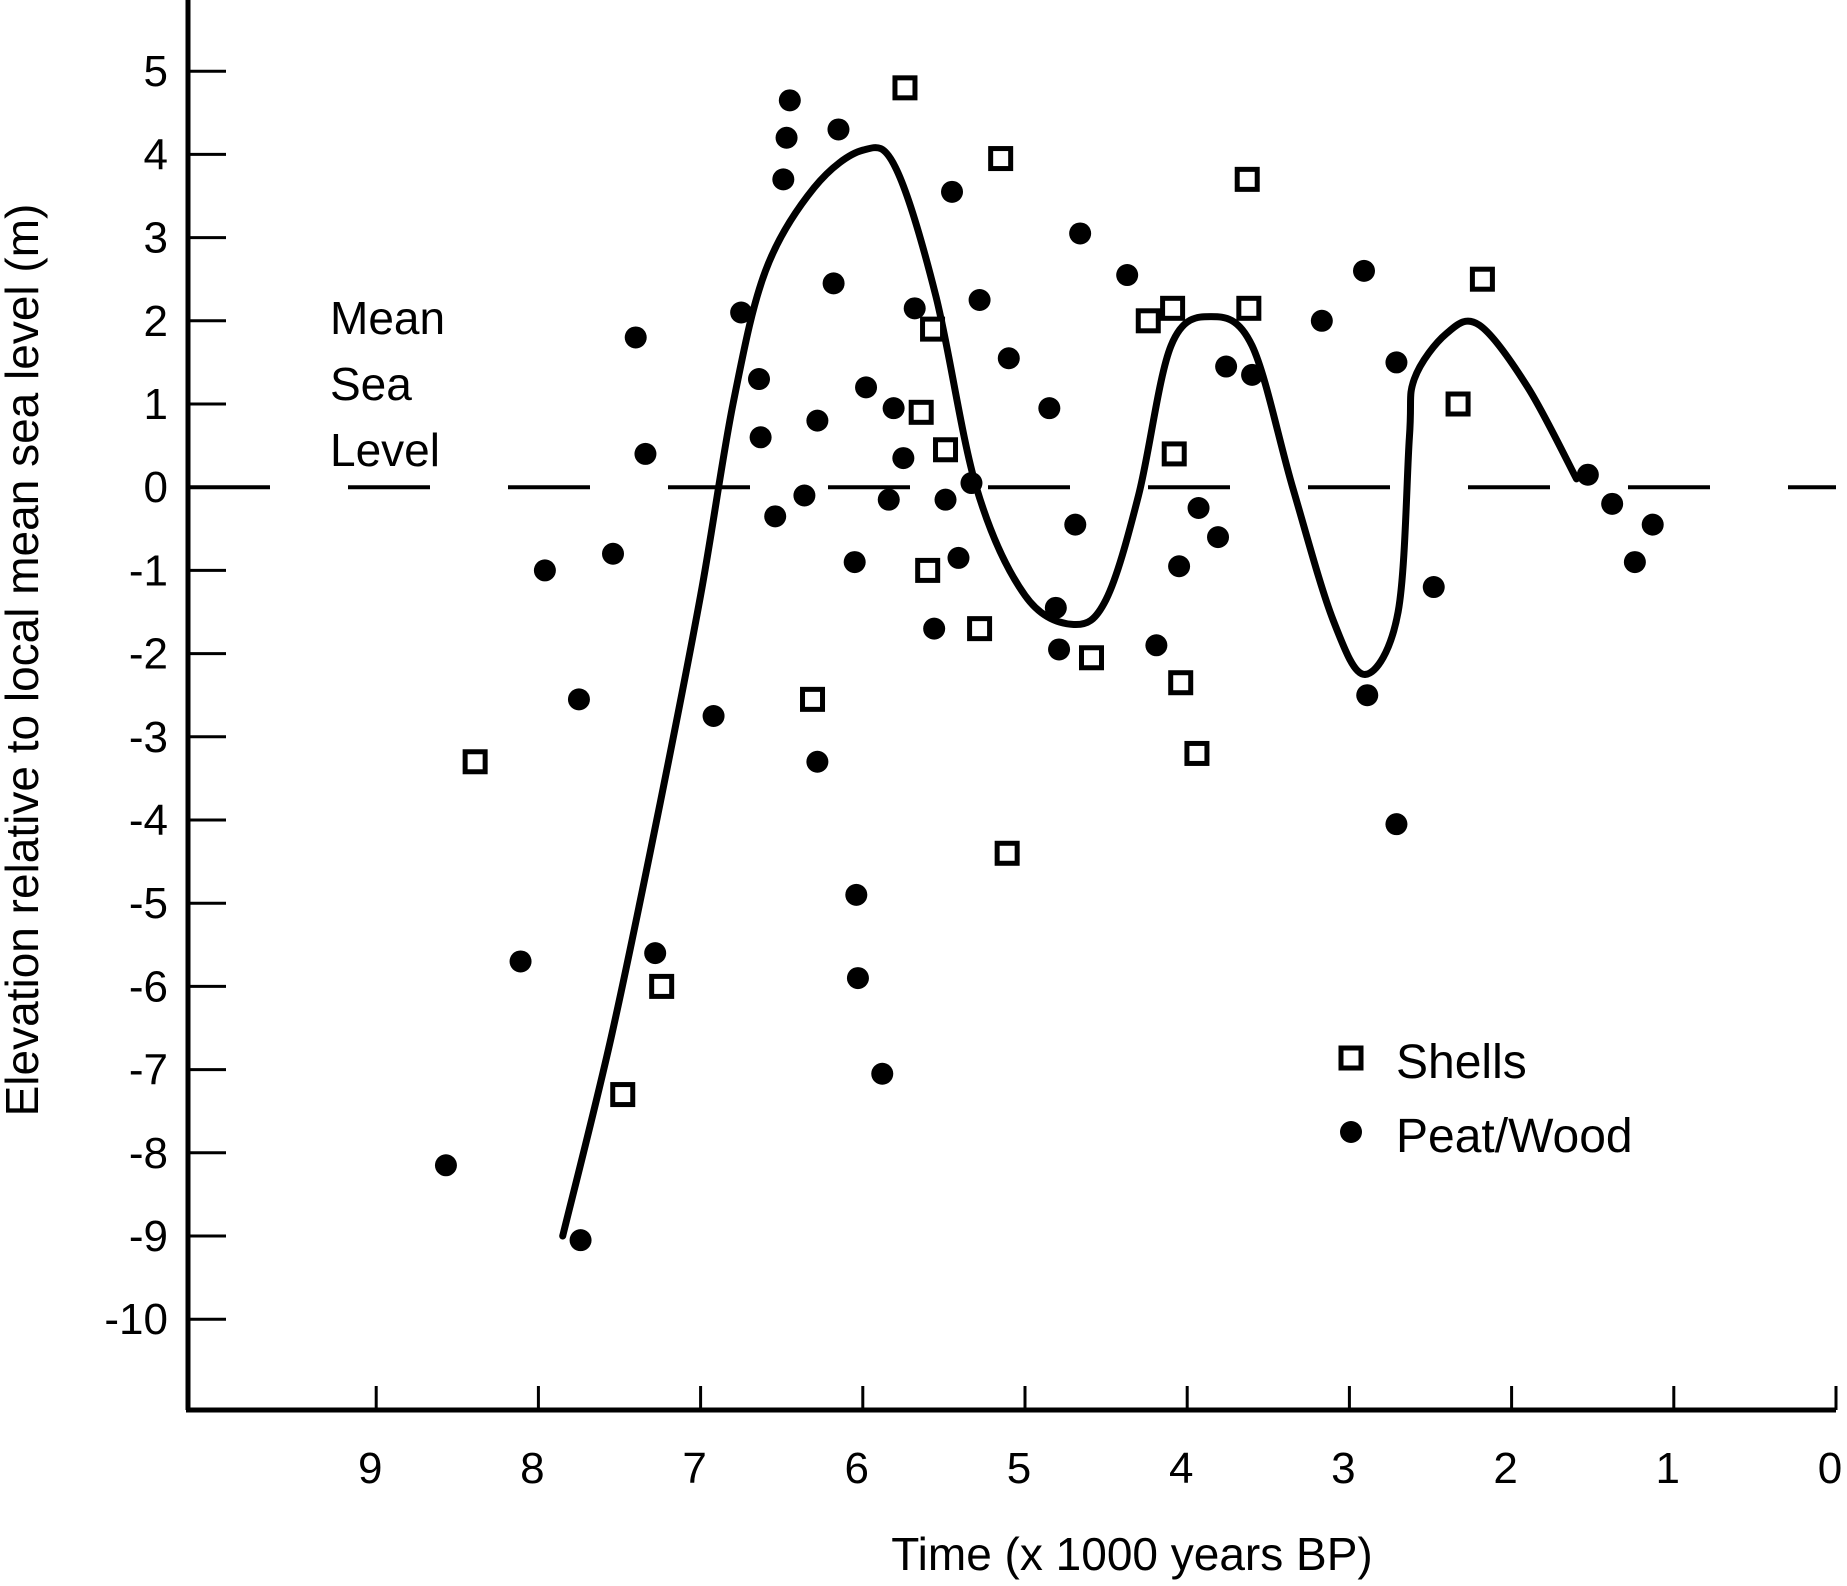 Image resolution: width=1847 pixels, height=1586 pixels. What do you see at coordinates (148, 737) in the screenshot?
I see `y-tick-label: -3` at bounding box center [148, 737].